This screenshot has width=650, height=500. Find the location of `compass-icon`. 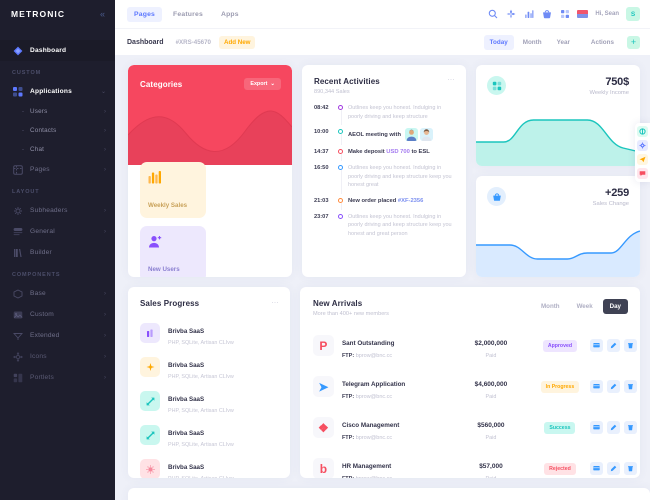

compass-icon is located at coordinates (510, 14).